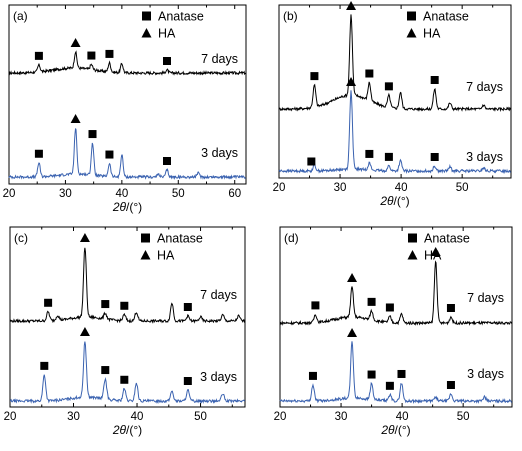  Describe the element at coordinates (20, 16) in the screenshot. I see `panel-label: (a)` at that location.